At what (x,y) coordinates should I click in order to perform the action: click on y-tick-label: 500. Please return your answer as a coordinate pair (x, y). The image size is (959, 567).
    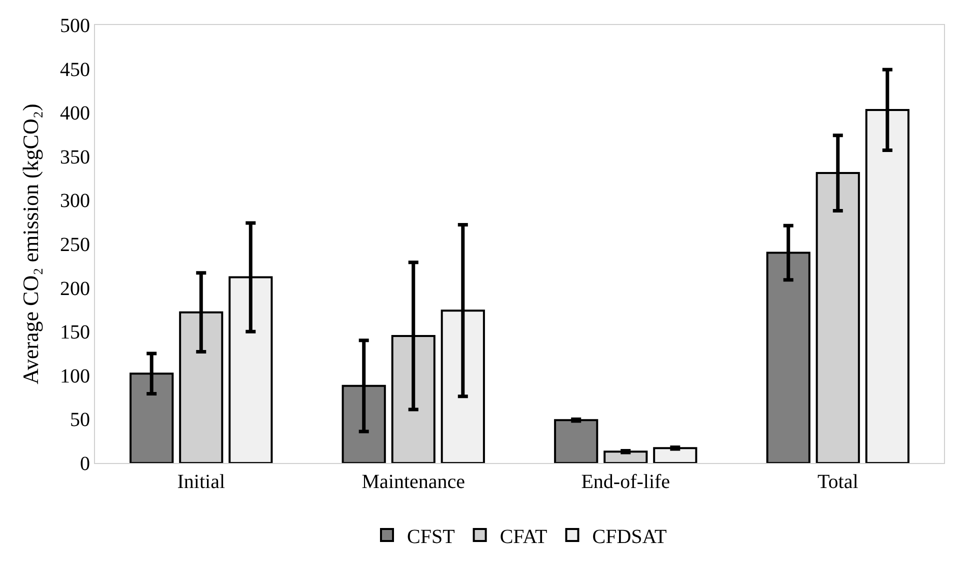
    Looking at the image, I should click on (75, 26).